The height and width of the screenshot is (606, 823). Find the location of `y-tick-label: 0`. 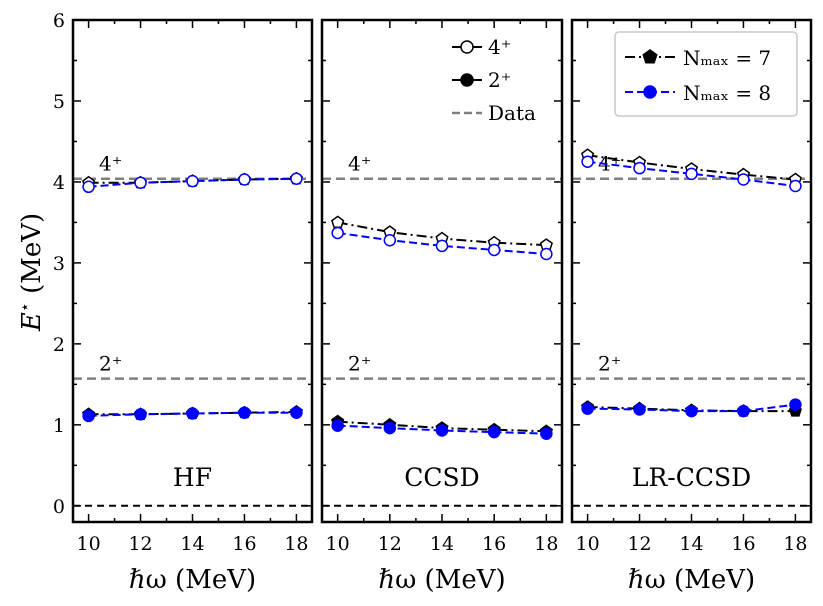

y-tick-label: 0 is located at coordinates (59, 507).